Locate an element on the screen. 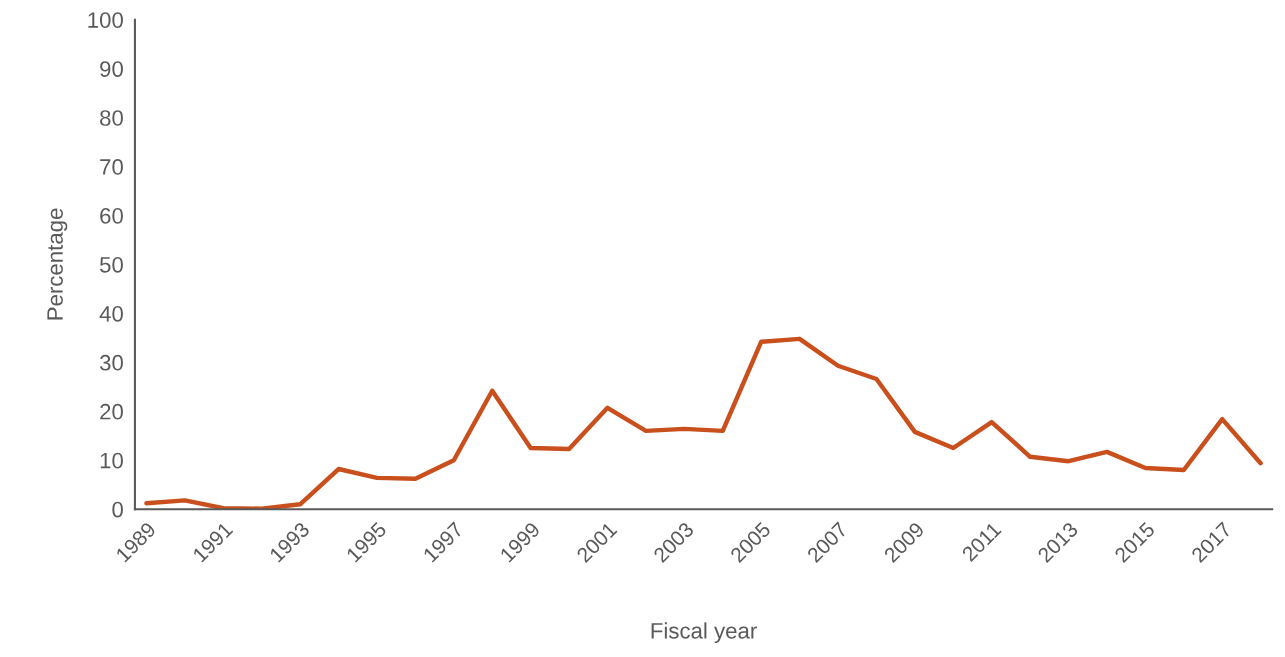 This screenshot has height=657, width=1285. y-tick-label: 50 is located at coordinates (111, 264).